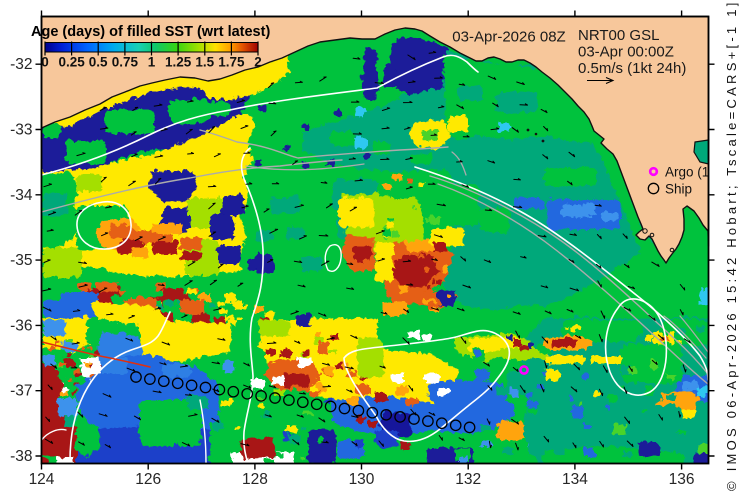 The height and width of the screenshot is (496, 750). Describe the element at coordinates (687, 172) in the screenshot. I see `svg-text: Argo (1` at that location.